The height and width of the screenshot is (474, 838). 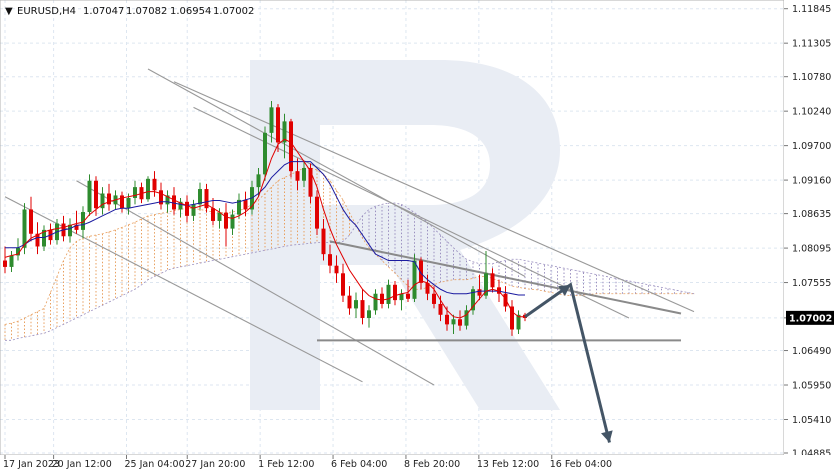 I want to click on time-tick-label: 25 Jan 04:00, so click(x=155, y=464).